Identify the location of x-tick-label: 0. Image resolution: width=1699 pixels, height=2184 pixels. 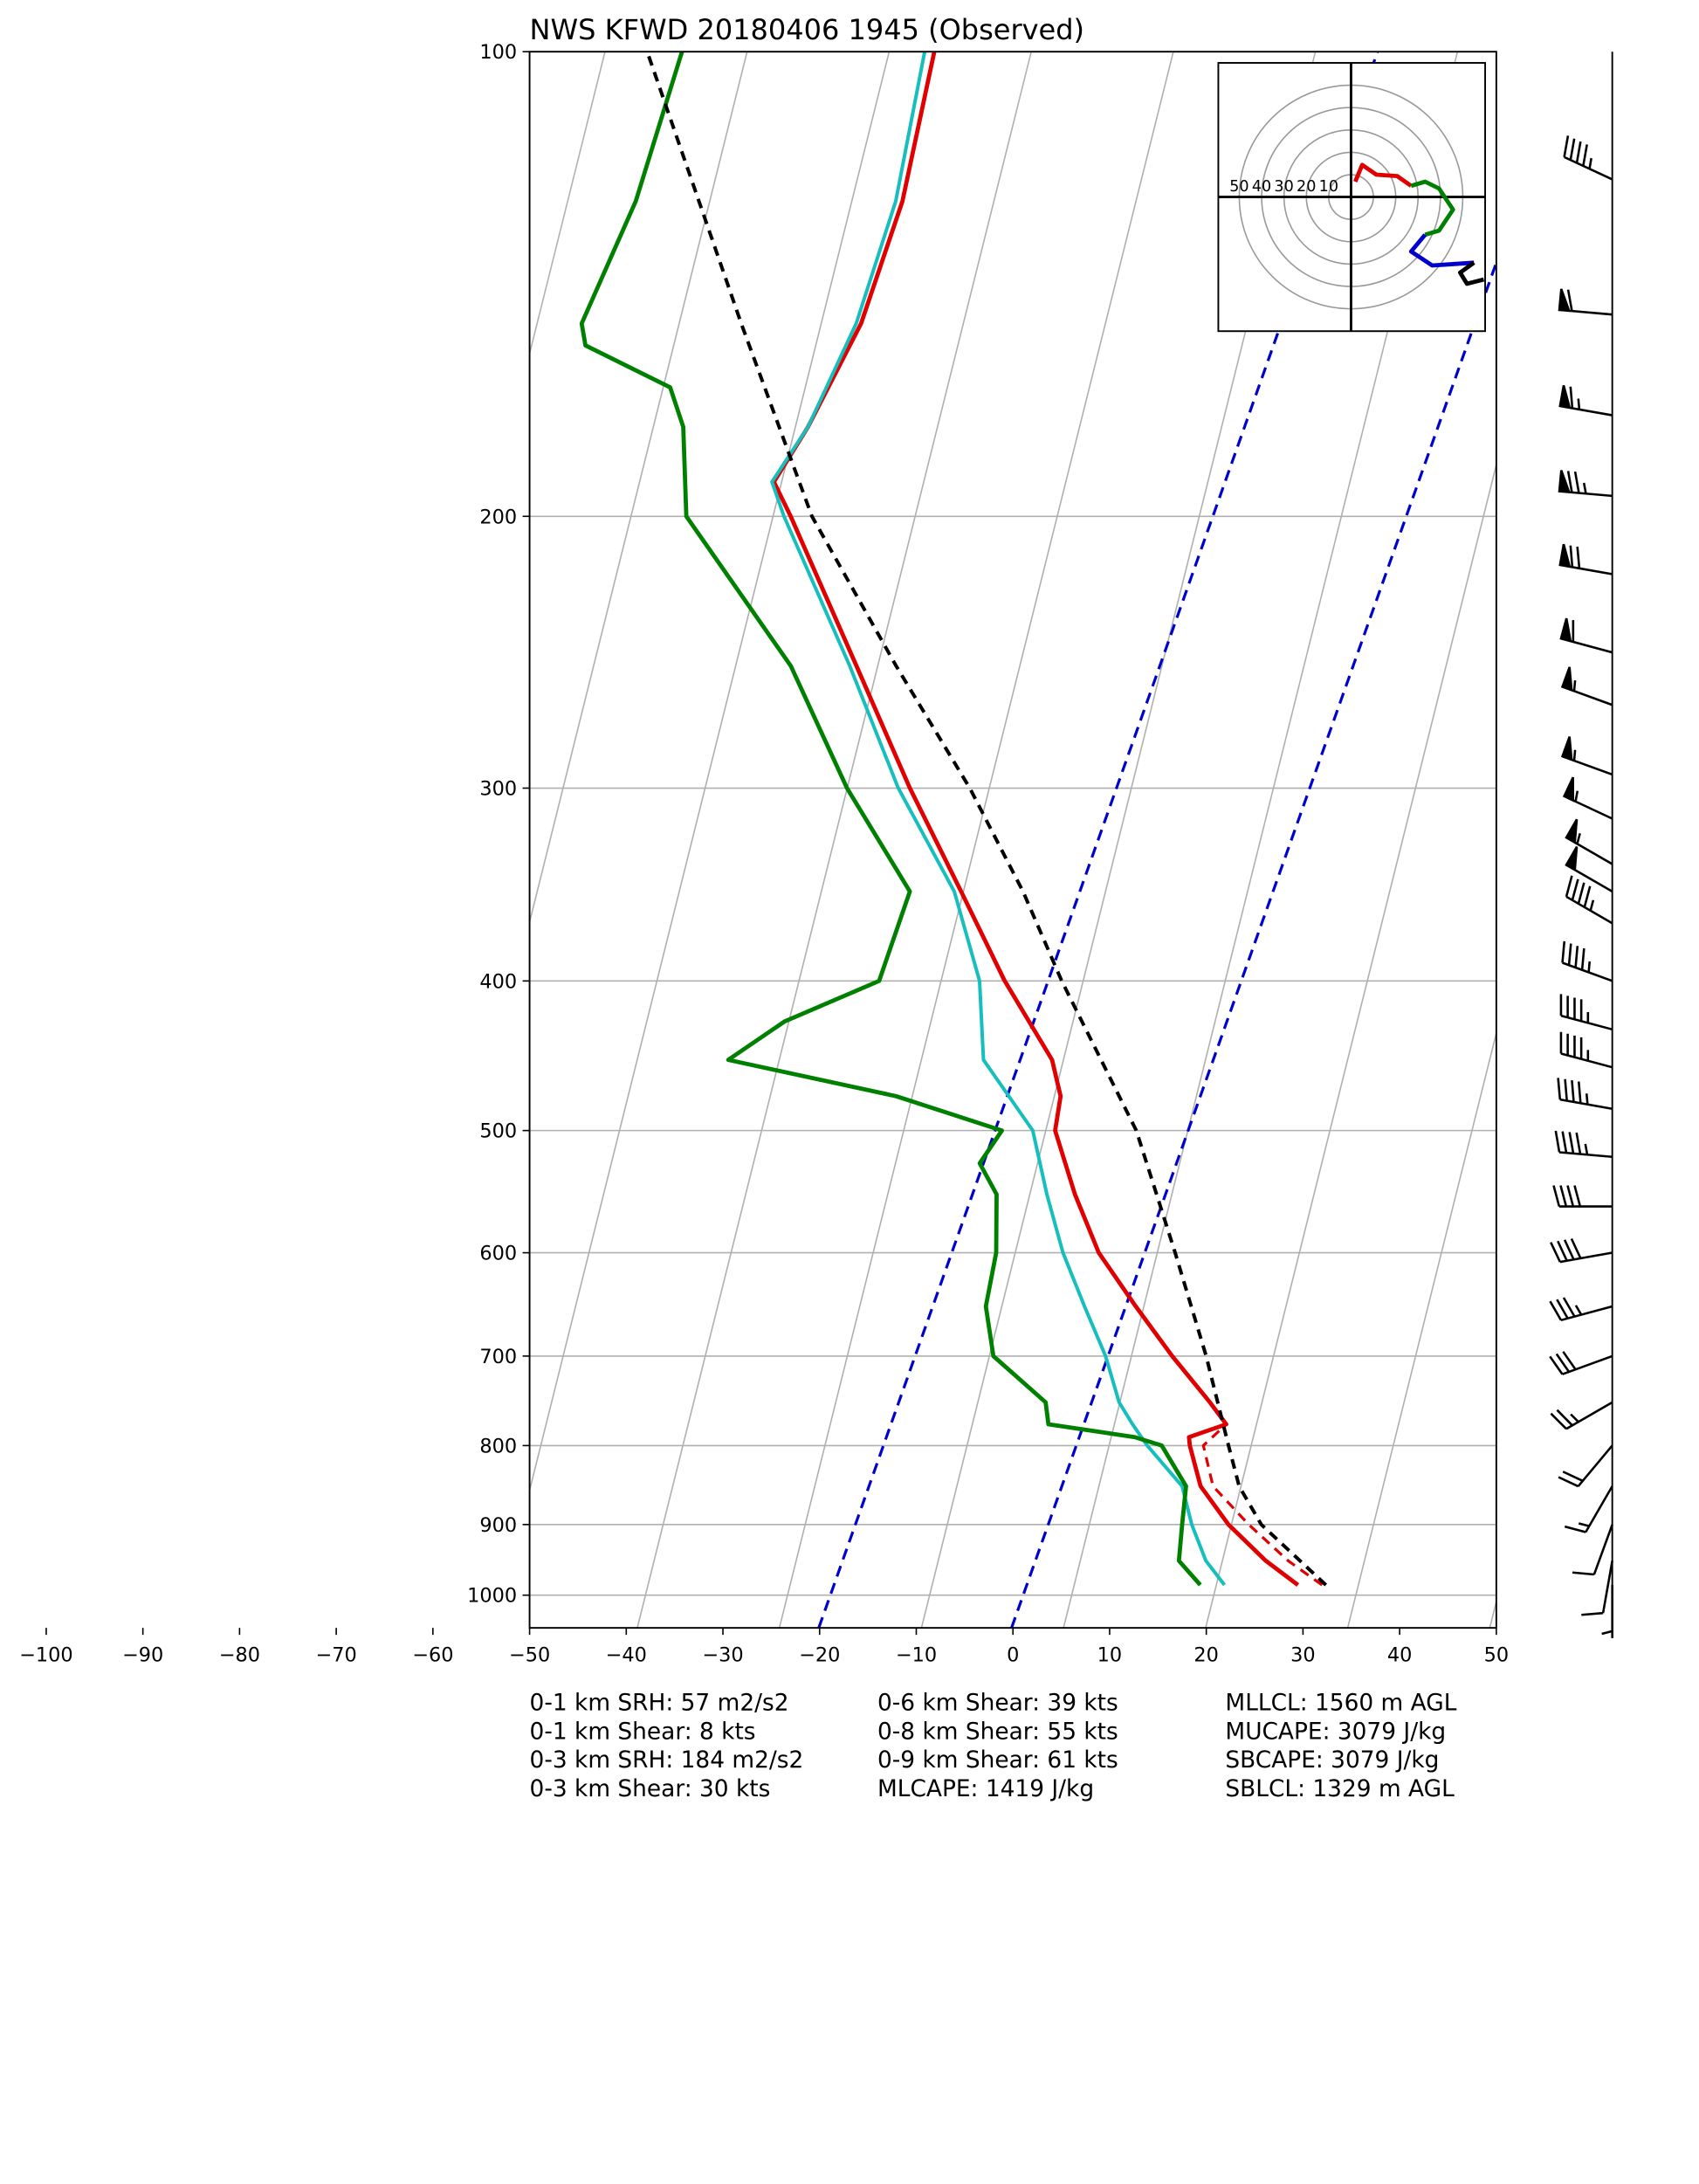
(1013, 1655).